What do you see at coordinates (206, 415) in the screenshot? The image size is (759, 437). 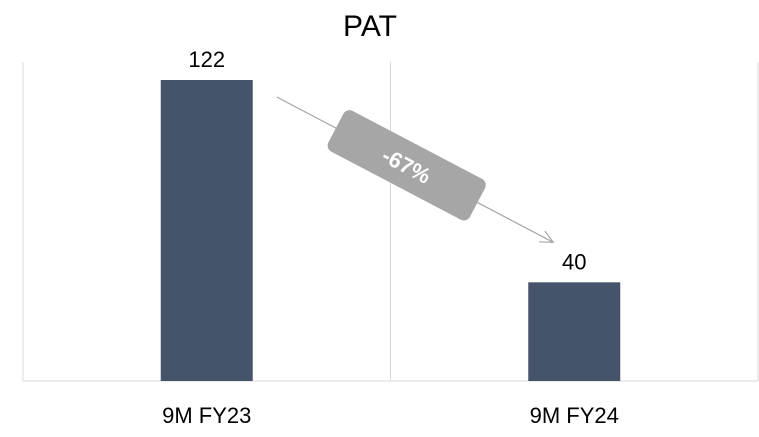 I see `x-tick-label: 9M FY23` at bounding box center [206, 415].